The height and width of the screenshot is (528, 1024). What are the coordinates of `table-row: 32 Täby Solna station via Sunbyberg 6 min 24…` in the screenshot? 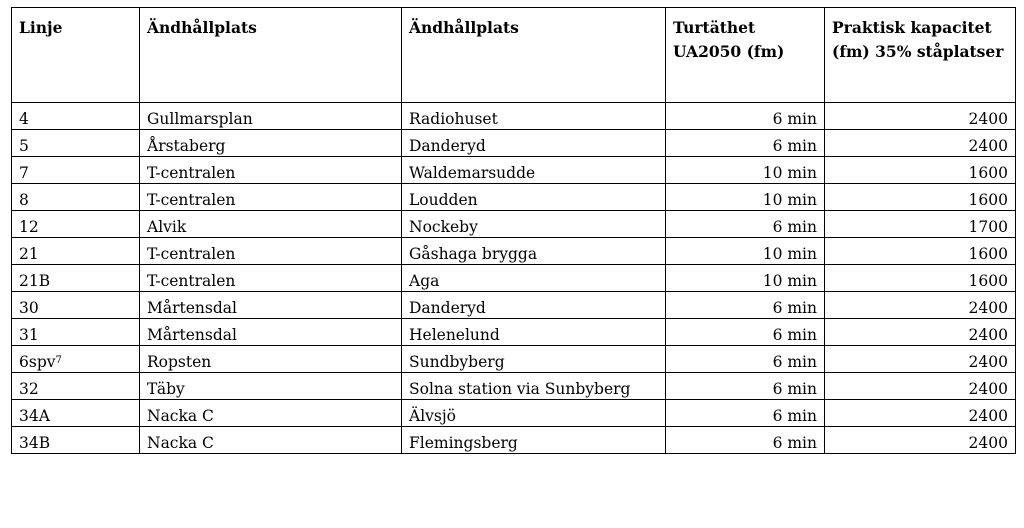 It's located at (513, 386).